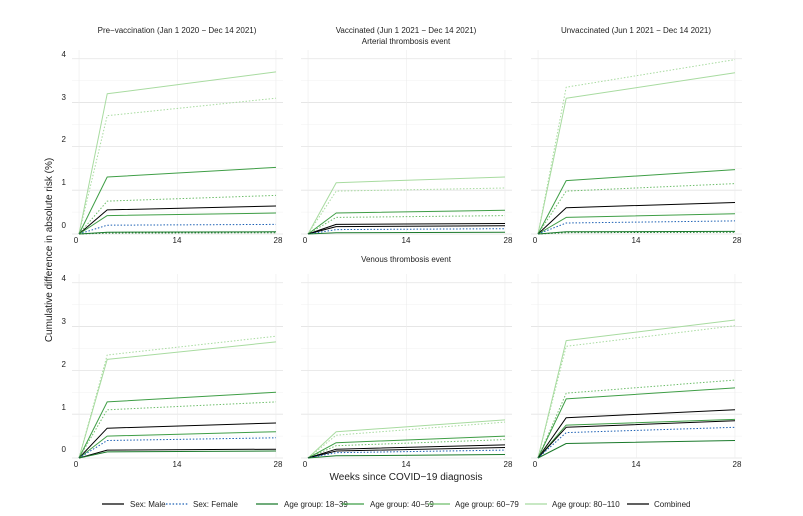 The height and width of the screenshot is (516, 803). I want to click on legend-label-age-18-39: Age group: 18−39, so click(316, 504).